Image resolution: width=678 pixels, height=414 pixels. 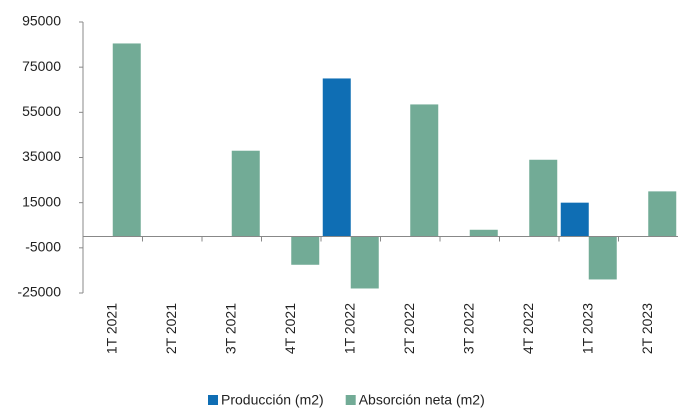 I want to click on x-tick-label: 2T 2023, so click(x=647, y=328).